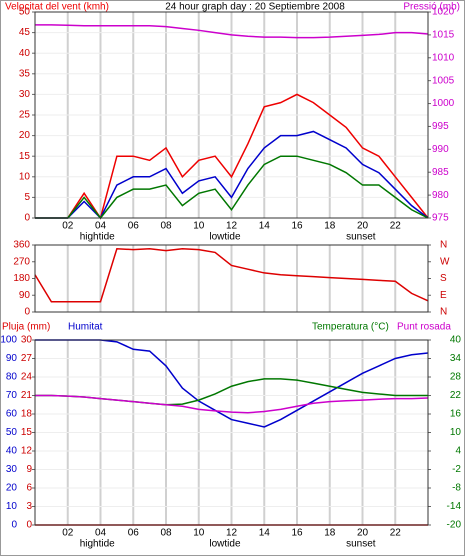  Describe the element at coordinates (26, 327) in the screenshot. I see `legend-label: Pluja (mm)` at that location.